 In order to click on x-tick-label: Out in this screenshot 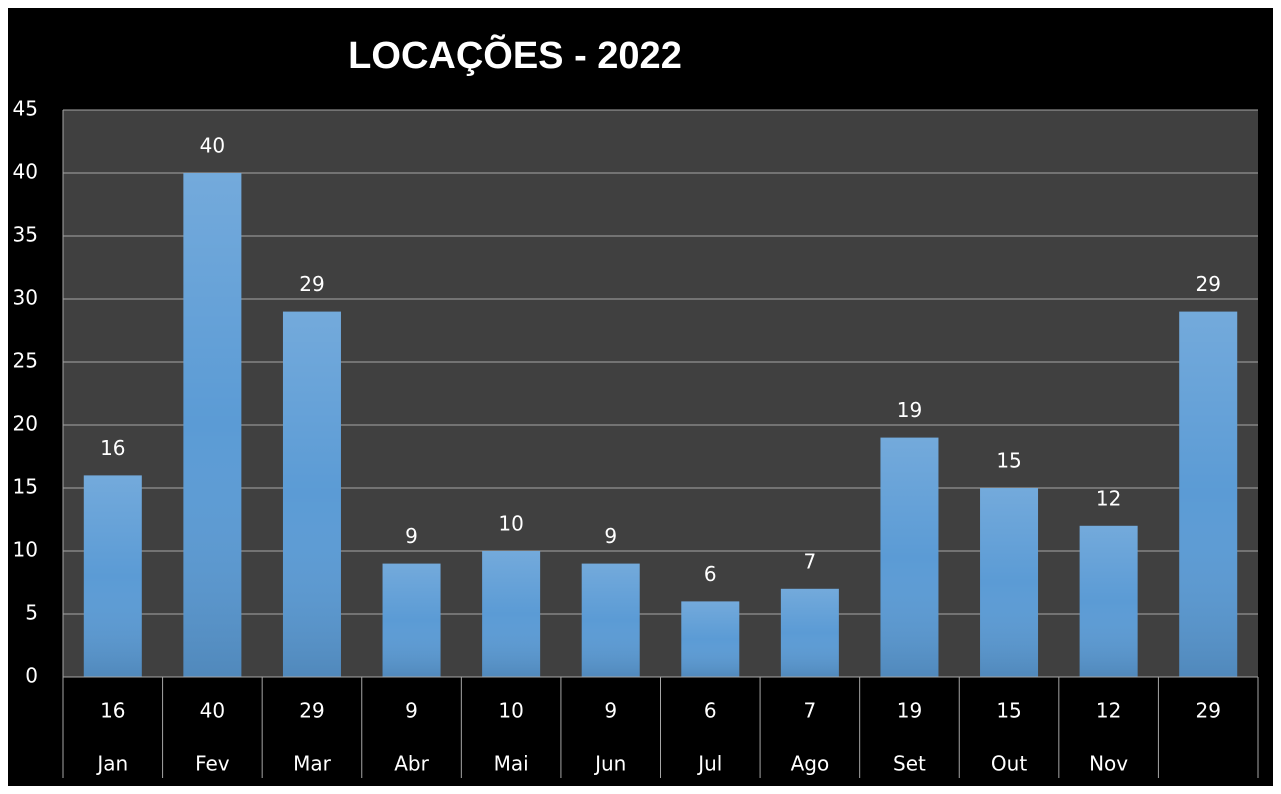, I will do `click(1009, 764)`.